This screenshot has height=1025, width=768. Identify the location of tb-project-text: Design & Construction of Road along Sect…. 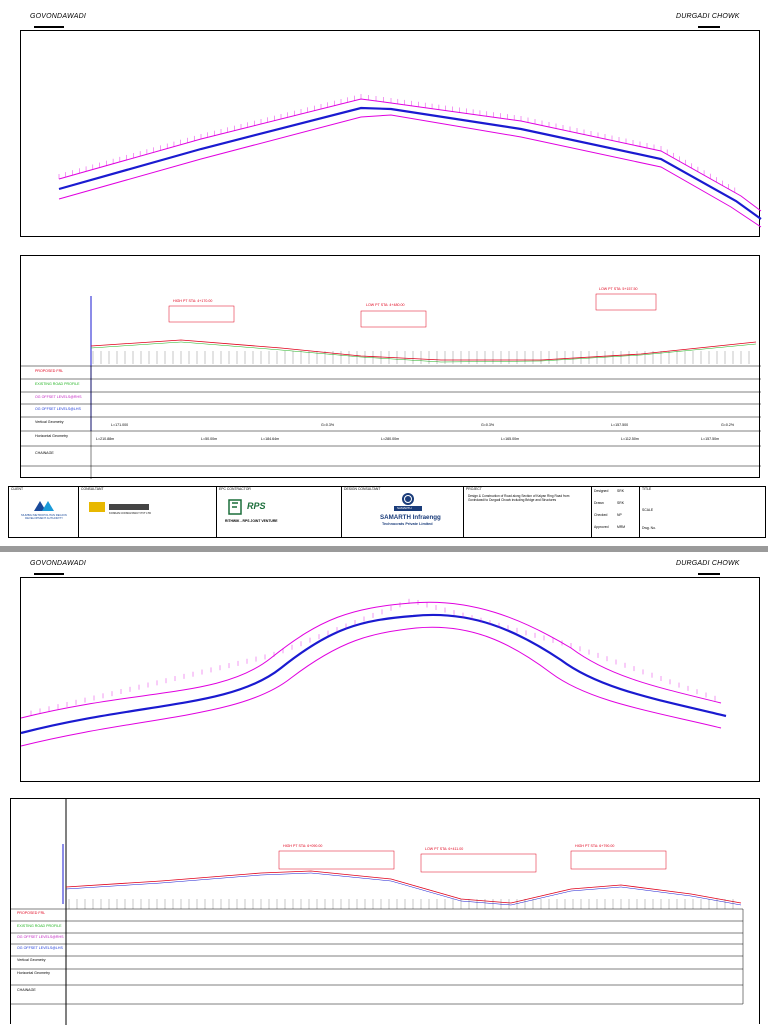
(519, 498).